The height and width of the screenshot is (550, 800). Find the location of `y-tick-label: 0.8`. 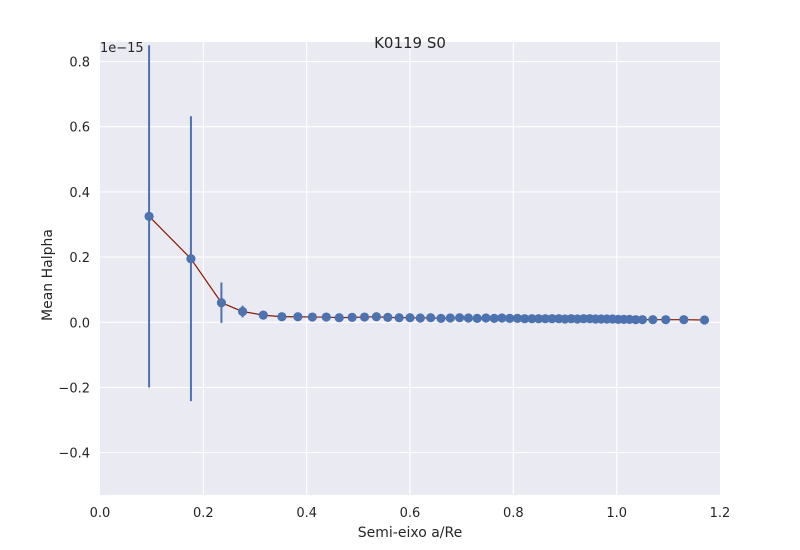

y-tick-label: 0.8 is located at coordinates (79, 63).